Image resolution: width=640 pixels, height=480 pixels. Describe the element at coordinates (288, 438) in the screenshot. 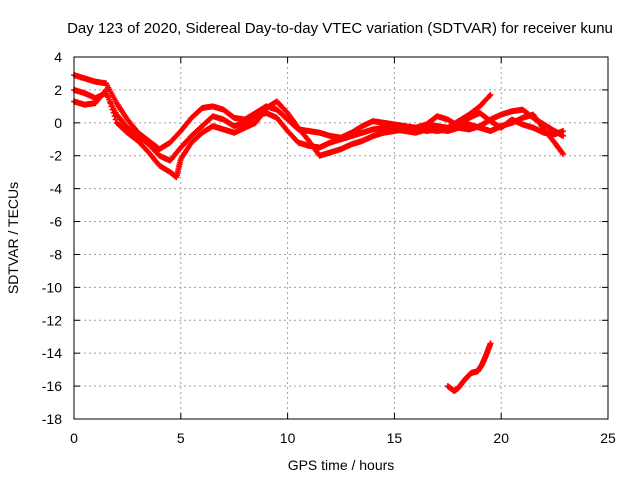

I see `x-tick-label: 10` at that location.